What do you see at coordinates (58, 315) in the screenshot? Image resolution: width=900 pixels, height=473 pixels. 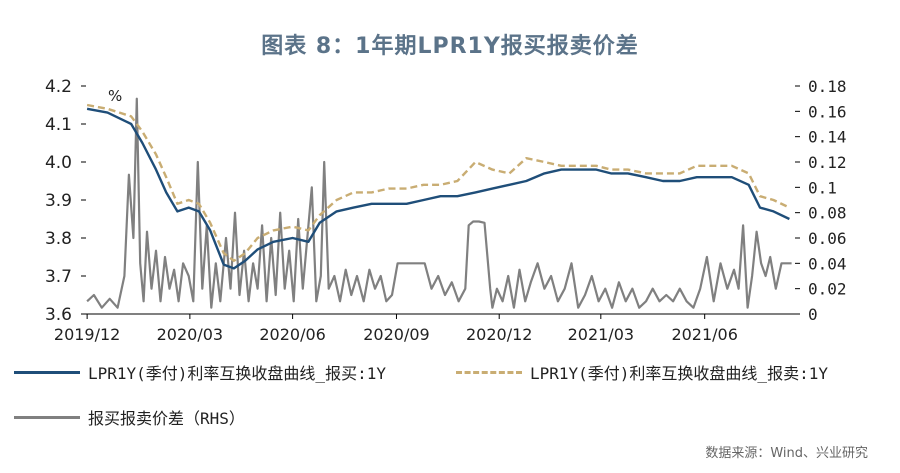 I see `left-tick-label: 3.6` at bounding box center [58, 315].